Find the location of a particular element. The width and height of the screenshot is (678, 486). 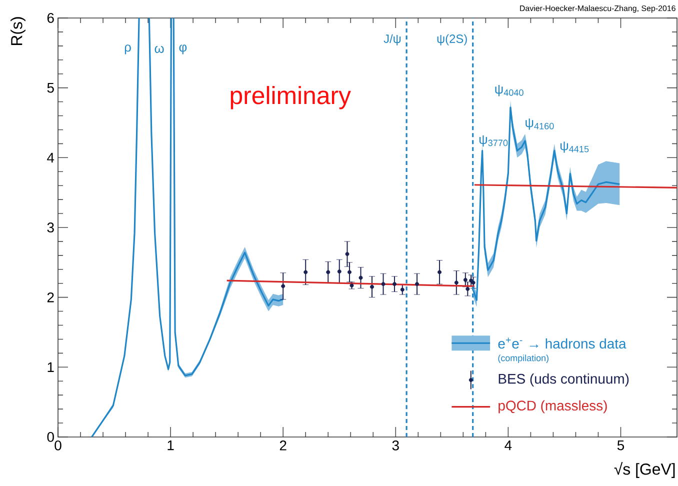

ref-line-label: ψ(2S) is located at coordinates (452, 40).